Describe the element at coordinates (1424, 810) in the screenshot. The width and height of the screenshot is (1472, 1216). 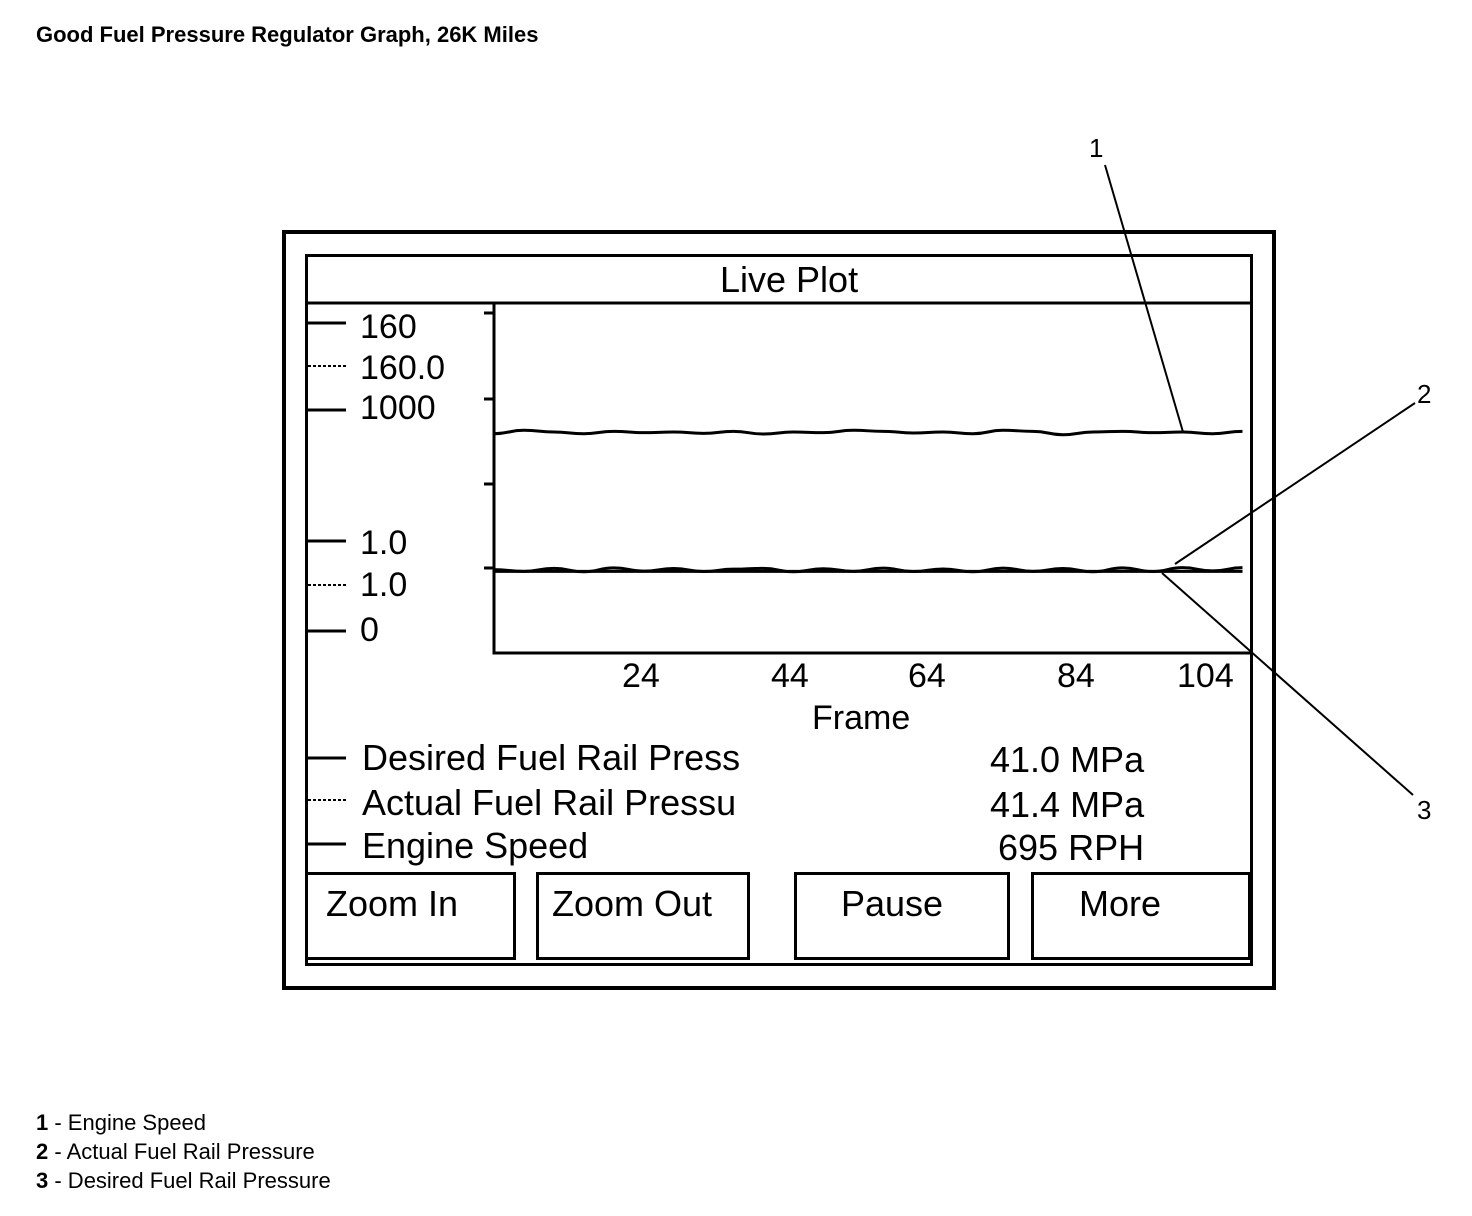
I see `callout-3: 3` at that location.